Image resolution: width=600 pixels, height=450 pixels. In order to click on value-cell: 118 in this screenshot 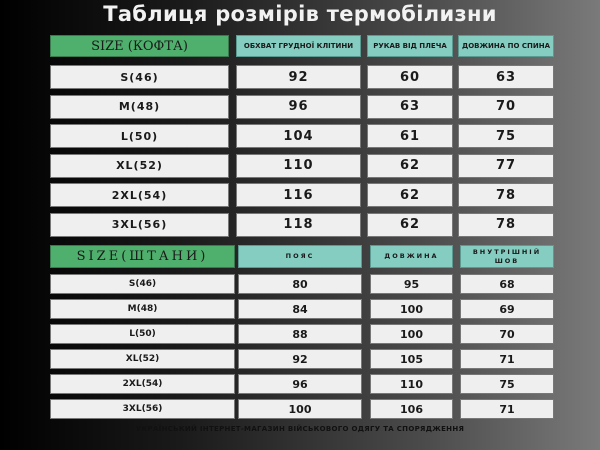, I will do `click(298, 224)`.